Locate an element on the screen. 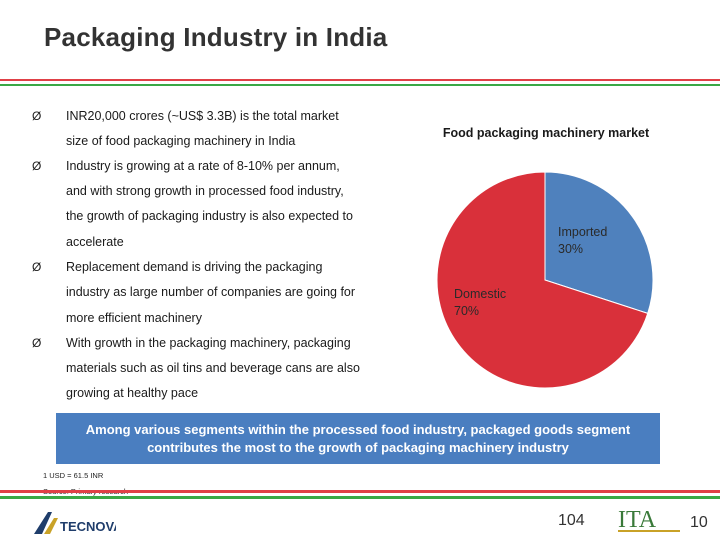  ita-logo: ITA is located at coordinates (649, 520).